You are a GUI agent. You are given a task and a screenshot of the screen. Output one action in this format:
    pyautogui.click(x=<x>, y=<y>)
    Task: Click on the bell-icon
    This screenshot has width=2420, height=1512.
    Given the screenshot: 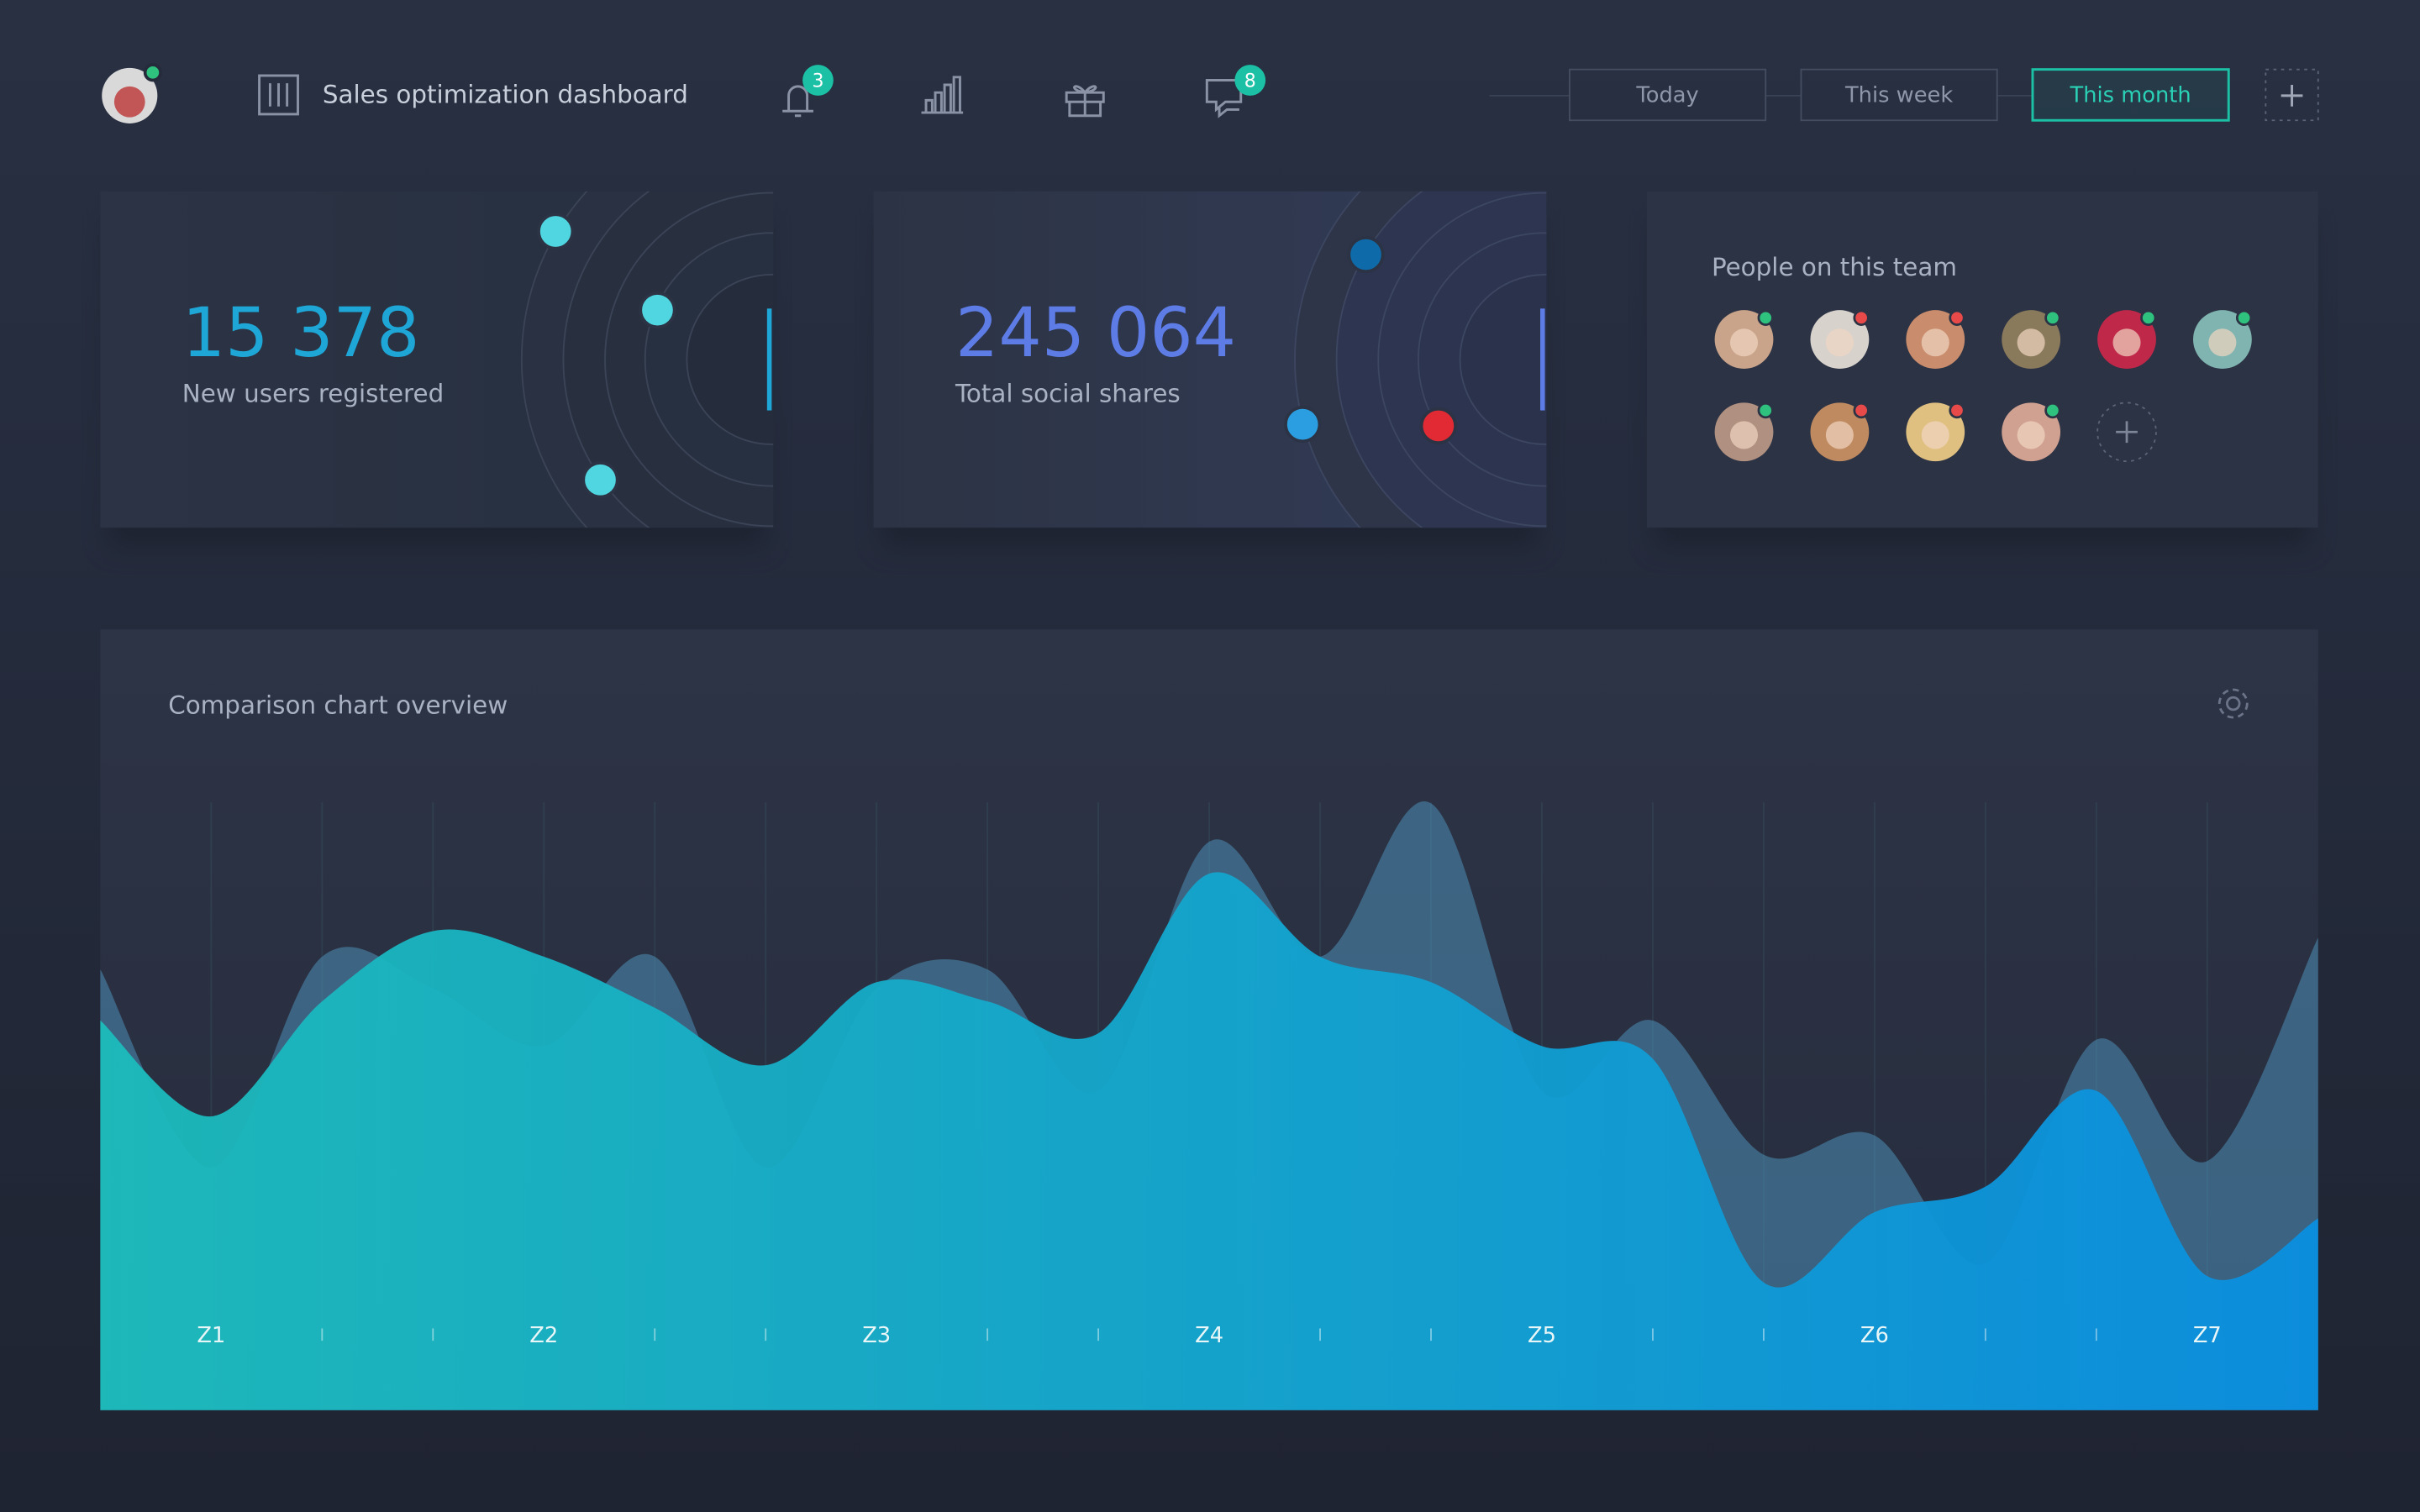 What is the action you would take?
    pyautogui.click(x=797, y=101)
    